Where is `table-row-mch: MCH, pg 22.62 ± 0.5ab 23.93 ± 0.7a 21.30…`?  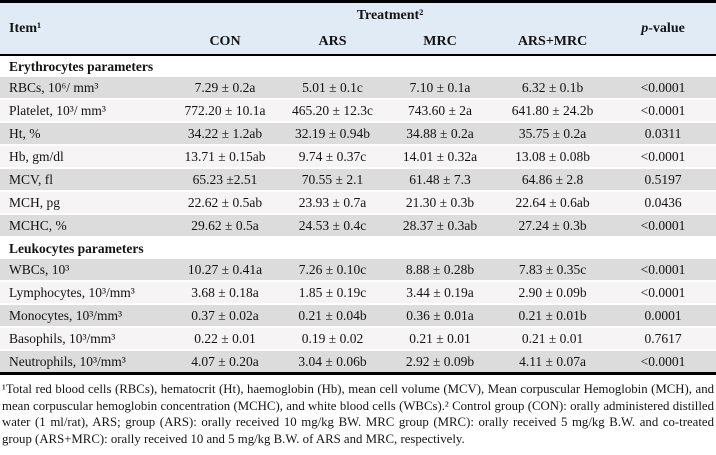
table-row-mch: MCH, pg 22.62 ± 0.5ab 23.93 ± 0.7a 21.30… is located at coordinates (358, 203).